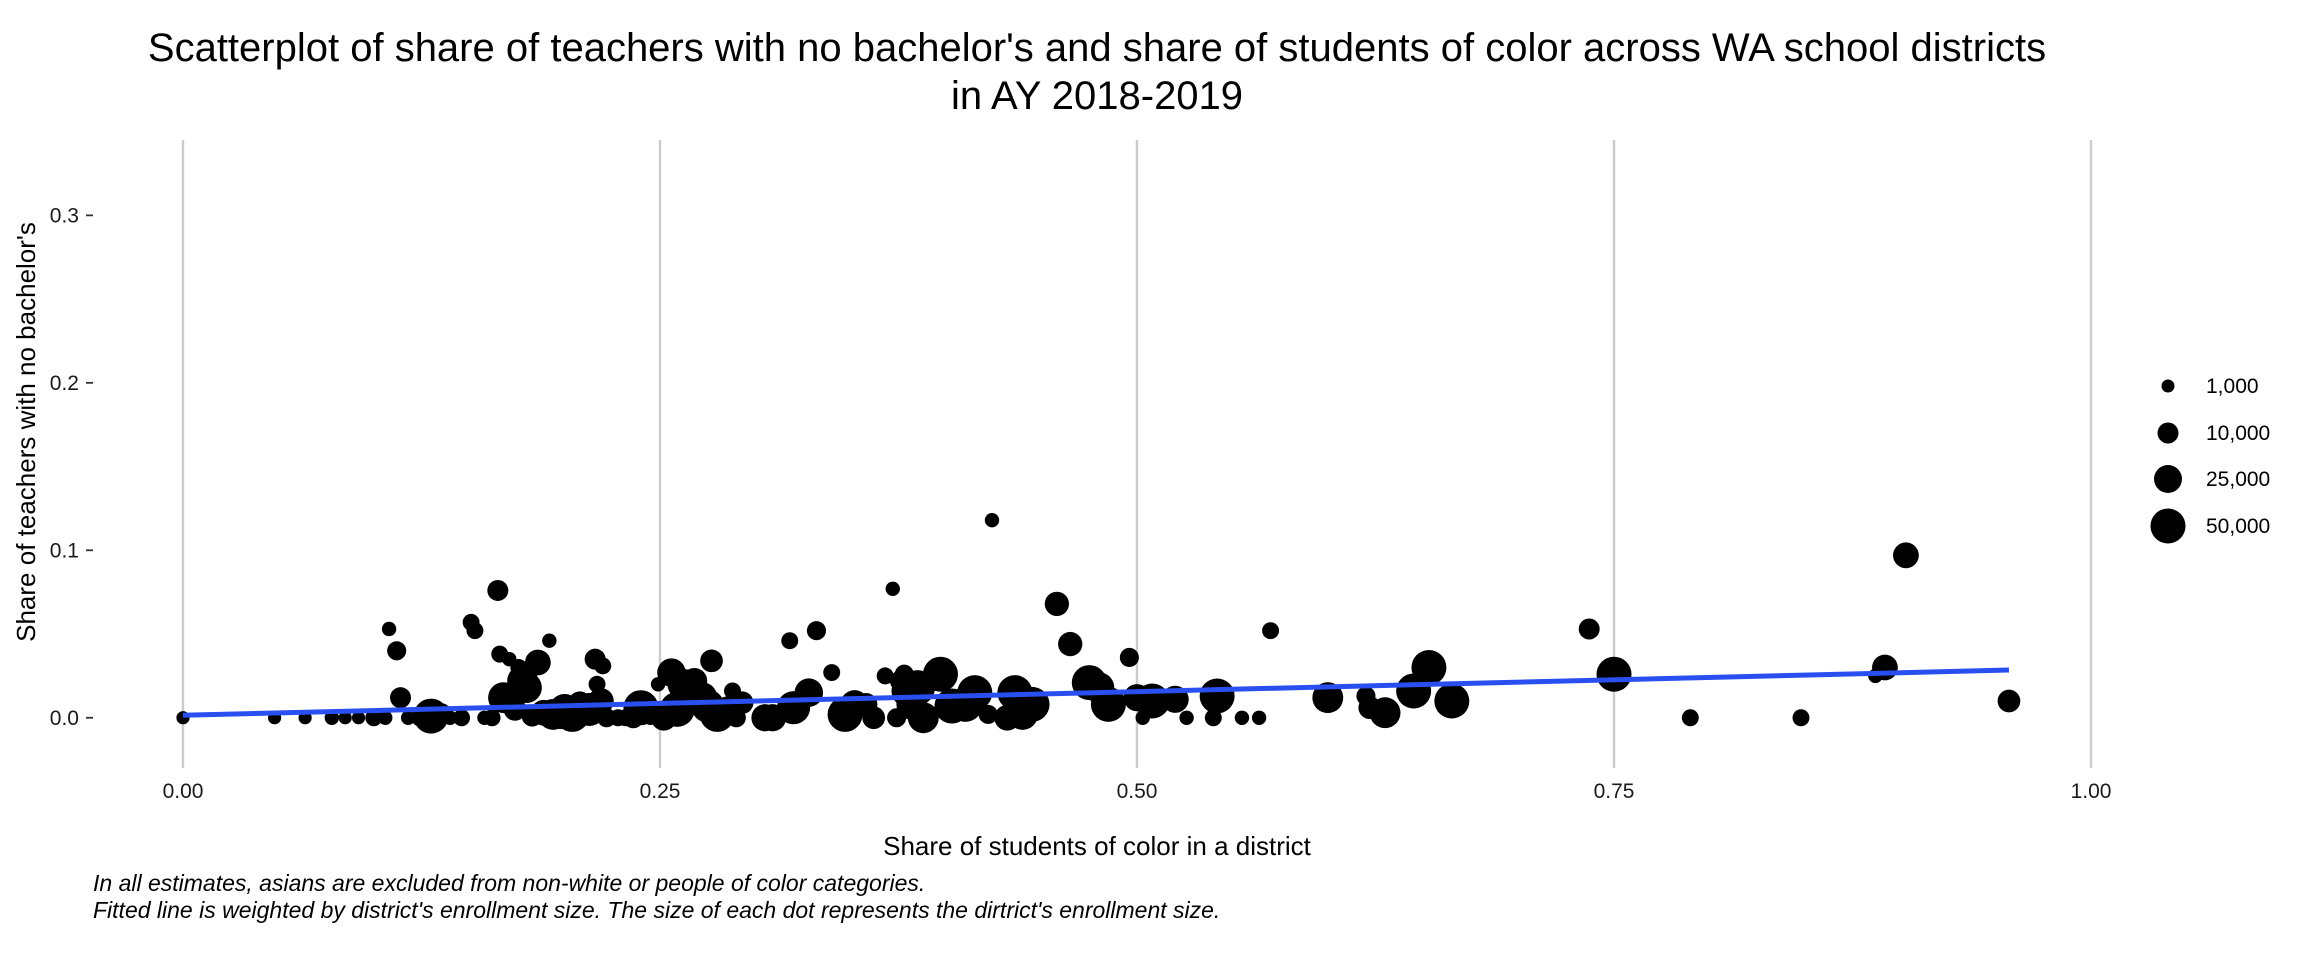 This screenshot has height=960, width=2304. I want to click on x-tick-label: 0.50, so click(1137, 791).